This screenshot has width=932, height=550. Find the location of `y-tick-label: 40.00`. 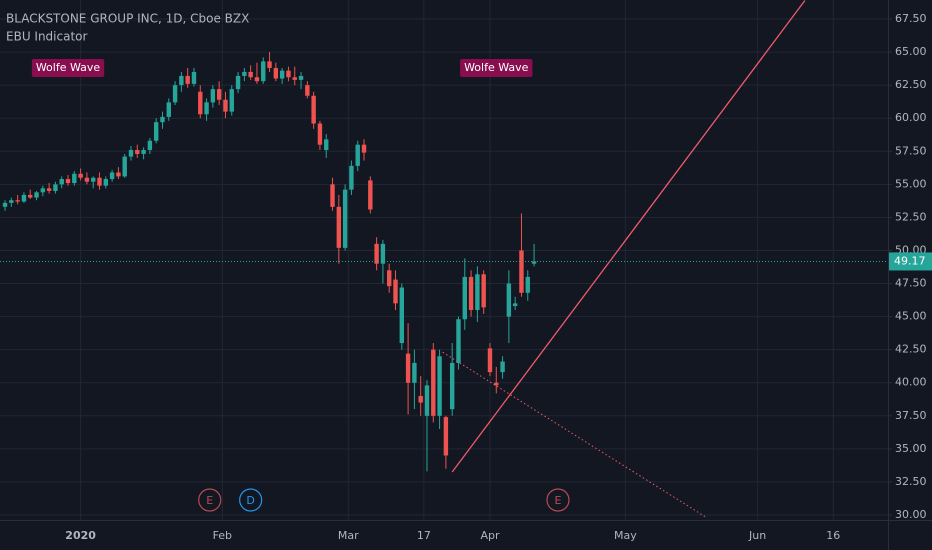

y-tick-label: 40.00 is located at coordinates (911, 382).